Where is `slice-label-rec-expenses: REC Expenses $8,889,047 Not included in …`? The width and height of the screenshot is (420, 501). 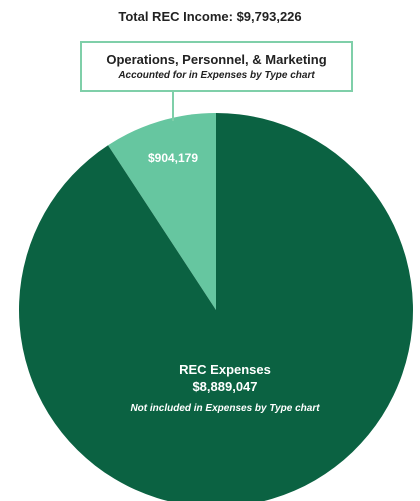 slice-label-rec-expenses: REC Expenses $8,889,047 Not included in … is located at coordinates (225, 388).